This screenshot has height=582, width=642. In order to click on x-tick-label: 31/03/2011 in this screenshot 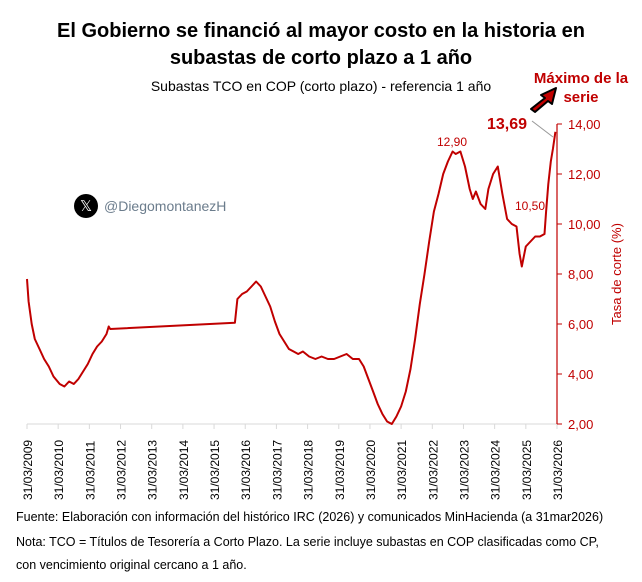, I will do `click(90, 470)`.